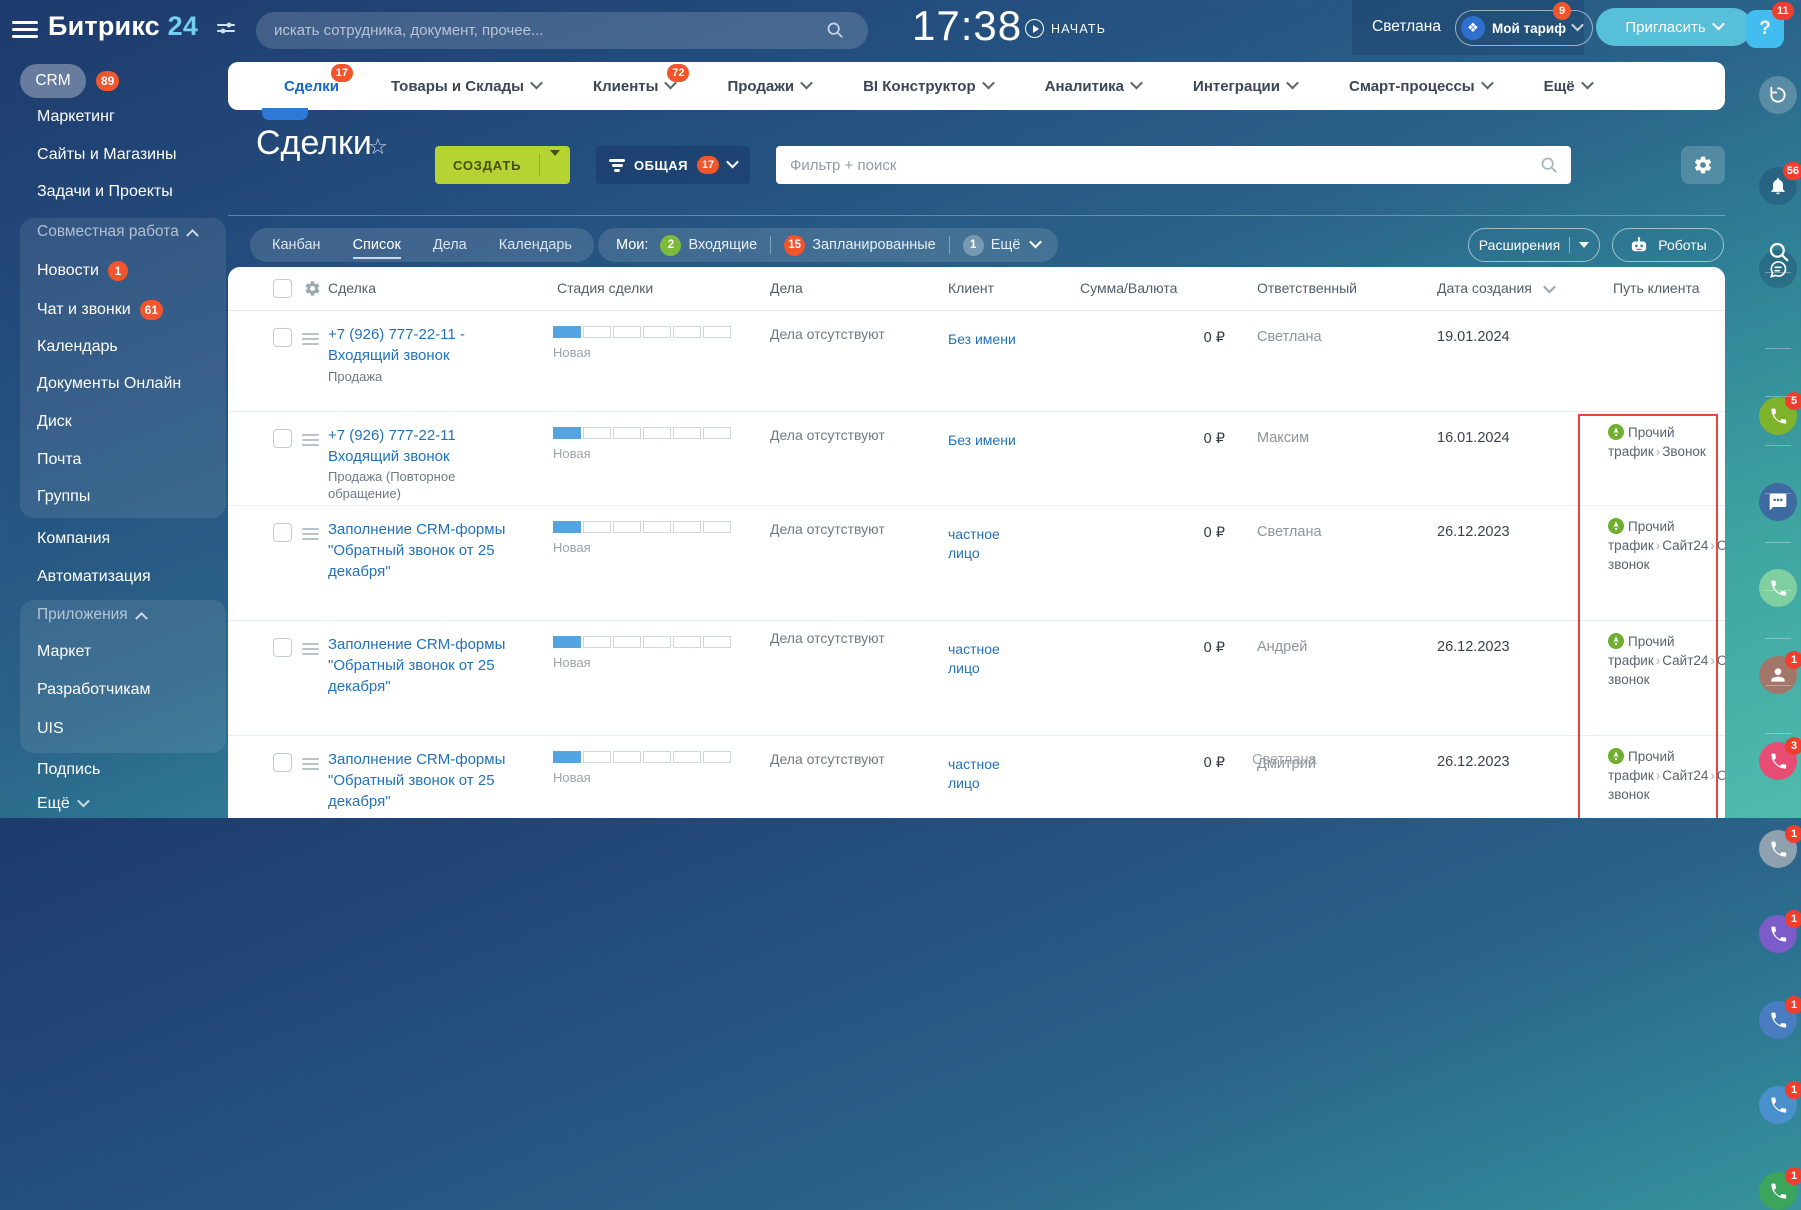  Describe the element at coordinates (318, 79) in the screenshot. I see `tab-deals: Сделки 17` at that location.